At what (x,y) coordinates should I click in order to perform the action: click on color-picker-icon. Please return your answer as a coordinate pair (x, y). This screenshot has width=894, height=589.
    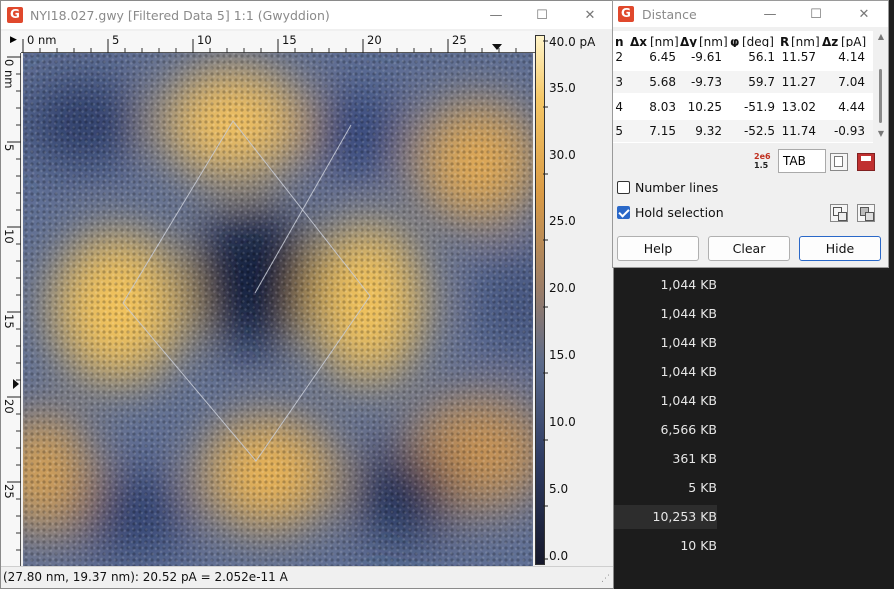
    Looking at the image, I should click on (866, 213).